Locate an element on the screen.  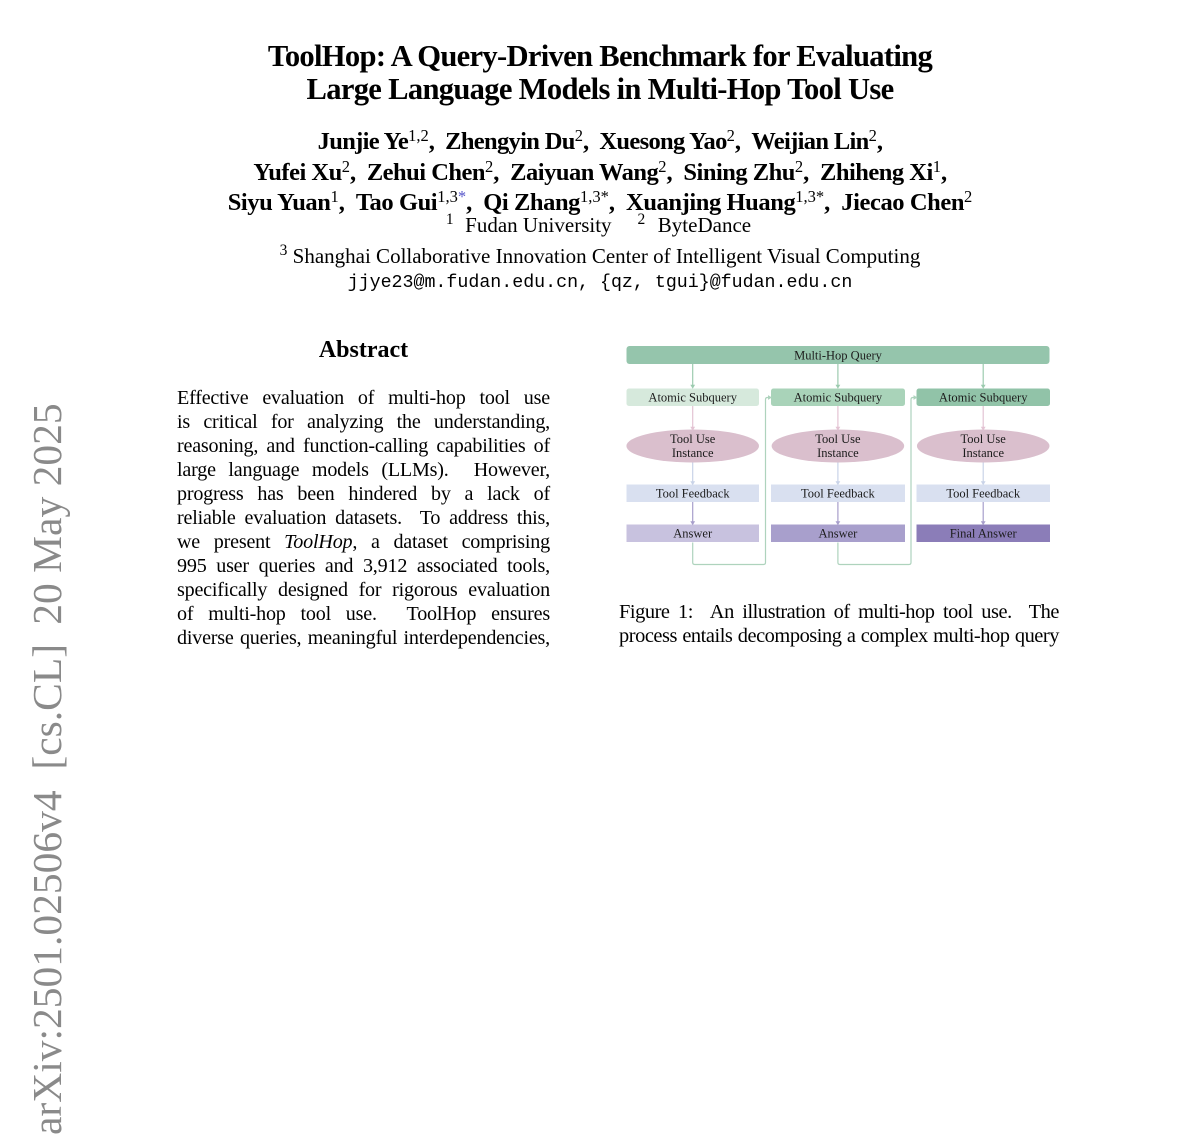
svg-text: Final Answer is located at coordinates (984, 534).